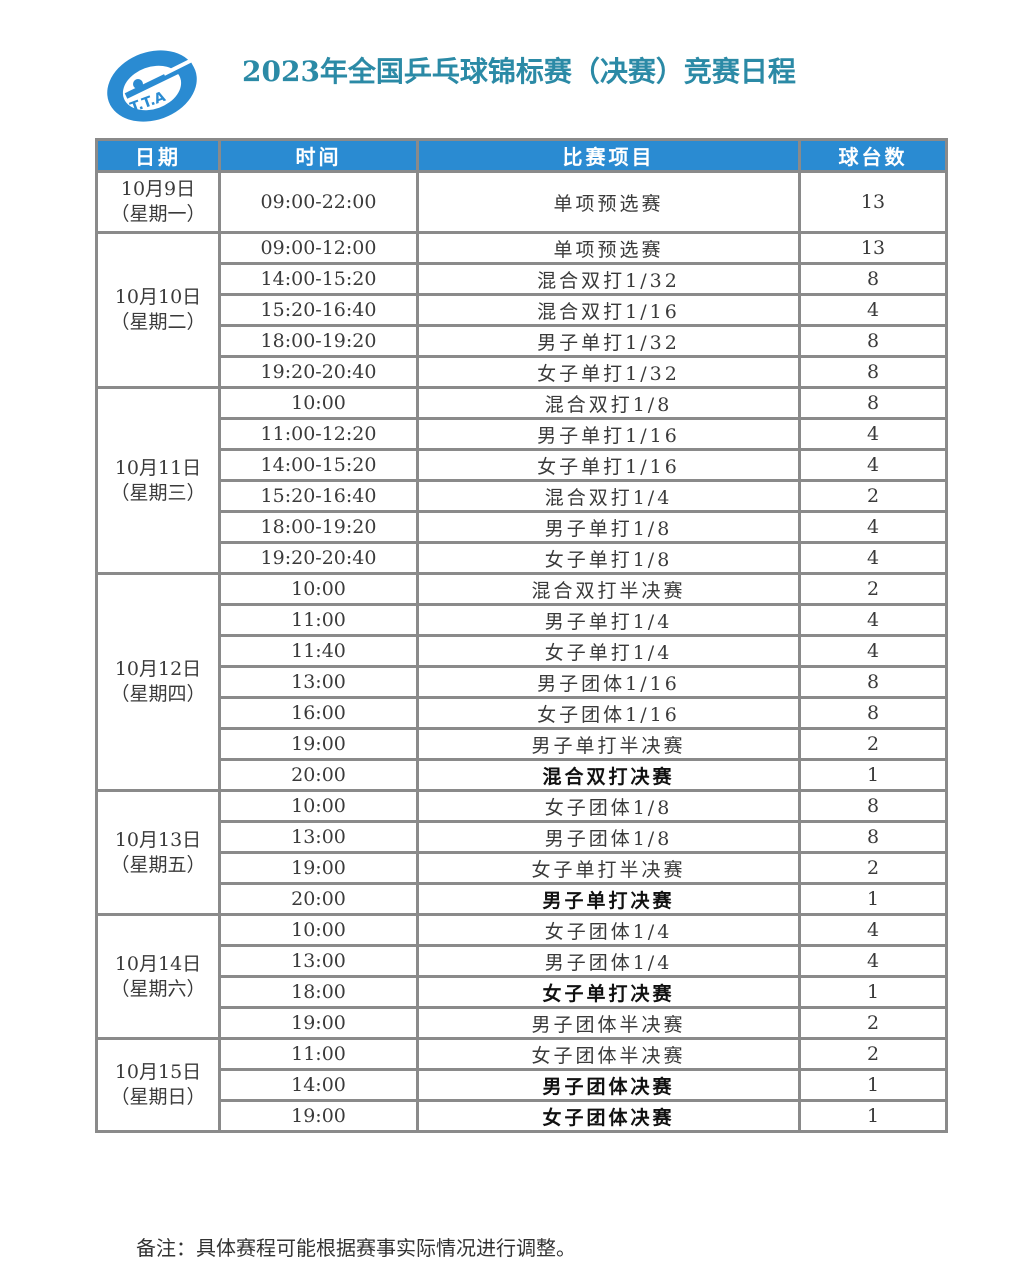 The height and width of the screenshot is (1274, 1036). I want to click on weekday-label: （星期三）, so click(158, 492).